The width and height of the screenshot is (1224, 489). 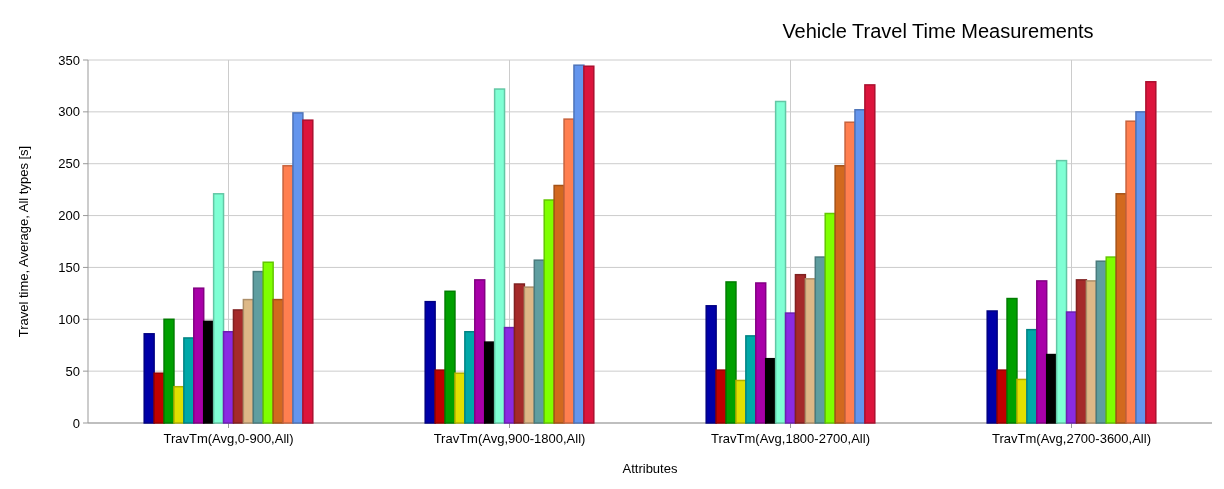 What do you see at coordinates (69, 164) in the screenshot?
I see `y-tick-label: 250` at bounding box center [69, 164].